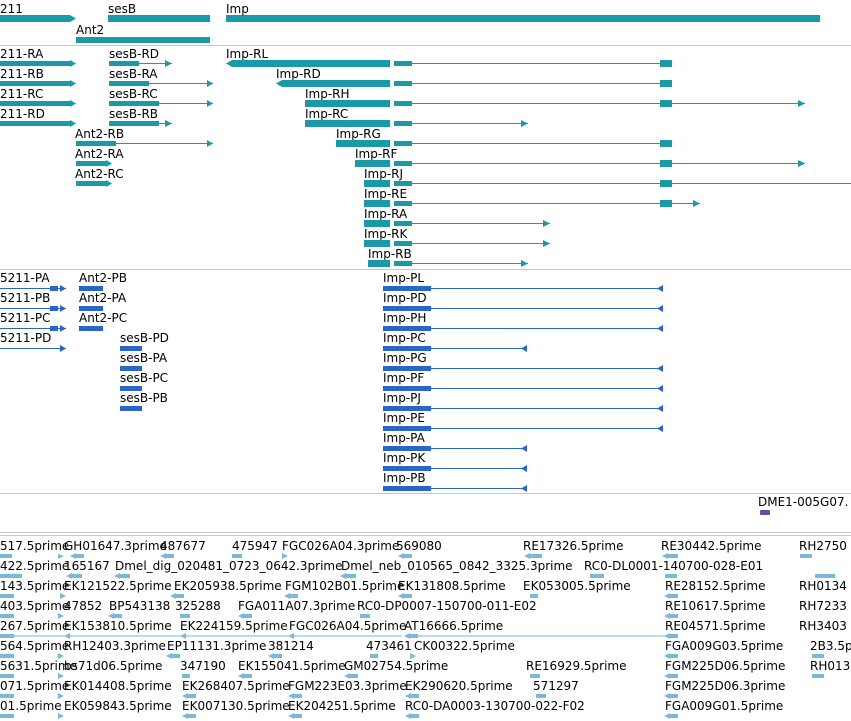  I want to click on transcript-label: 211-RA, so click(22, 54).